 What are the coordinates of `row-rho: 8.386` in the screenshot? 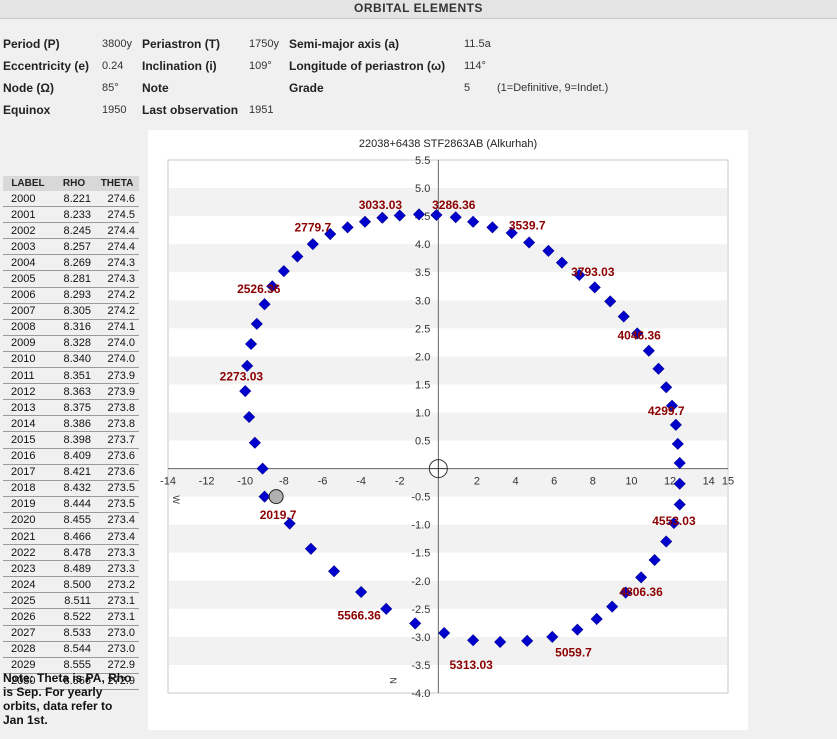 It's located at (74, 424).